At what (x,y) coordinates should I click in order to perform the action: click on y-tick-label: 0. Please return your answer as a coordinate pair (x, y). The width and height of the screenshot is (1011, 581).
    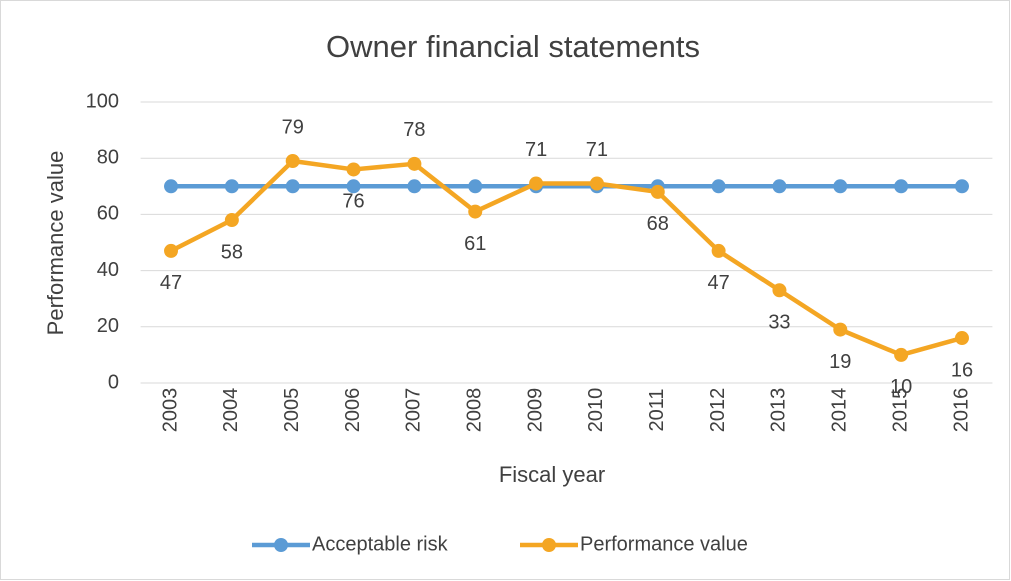
    Looking at the image, I should click on (113, 382).